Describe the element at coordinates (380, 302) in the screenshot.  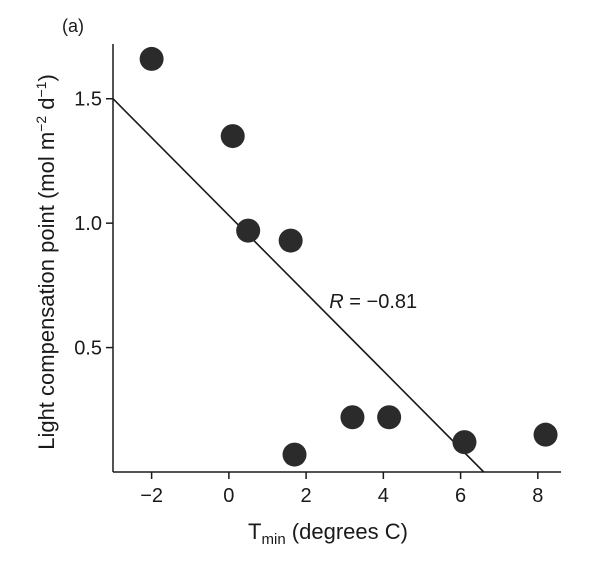
I see `annotation-r-value: = −0.81` at that location.